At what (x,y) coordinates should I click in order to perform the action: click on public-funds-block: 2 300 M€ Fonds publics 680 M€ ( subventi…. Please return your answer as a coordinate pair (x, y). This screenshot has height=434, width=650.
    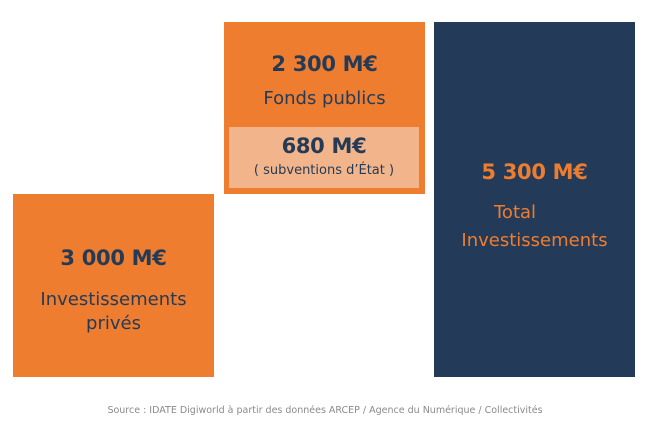
    Looking at the image, I should click on (324, 108).